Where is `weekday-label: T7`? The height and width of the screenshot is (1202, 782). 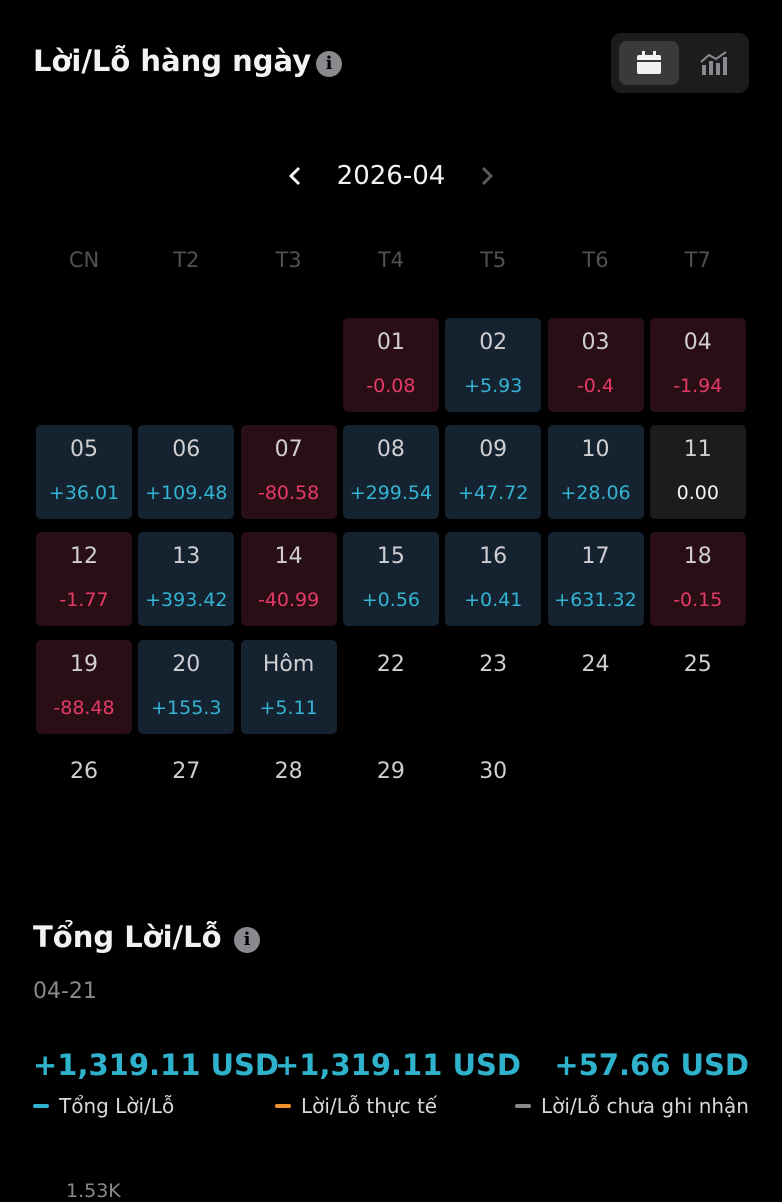
weekday-label: T7 is located at coordinates (697, 260).